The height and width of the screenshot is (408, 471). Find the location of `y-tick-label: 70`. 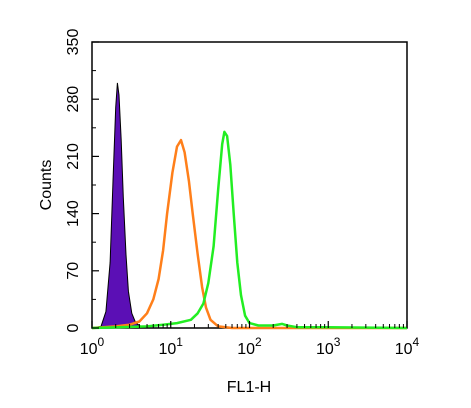

y-tick-label: 70 is located at coordinates (73, 271).